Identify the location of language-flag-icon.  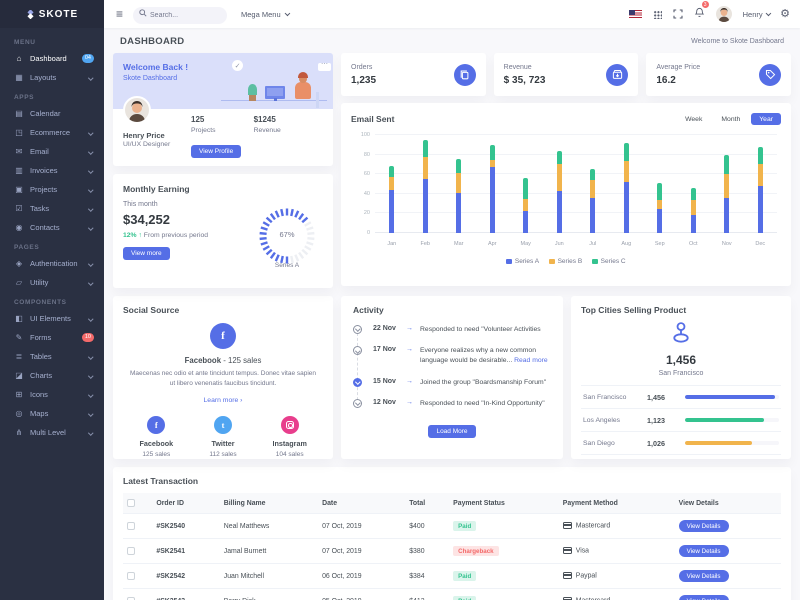
(635, 14).